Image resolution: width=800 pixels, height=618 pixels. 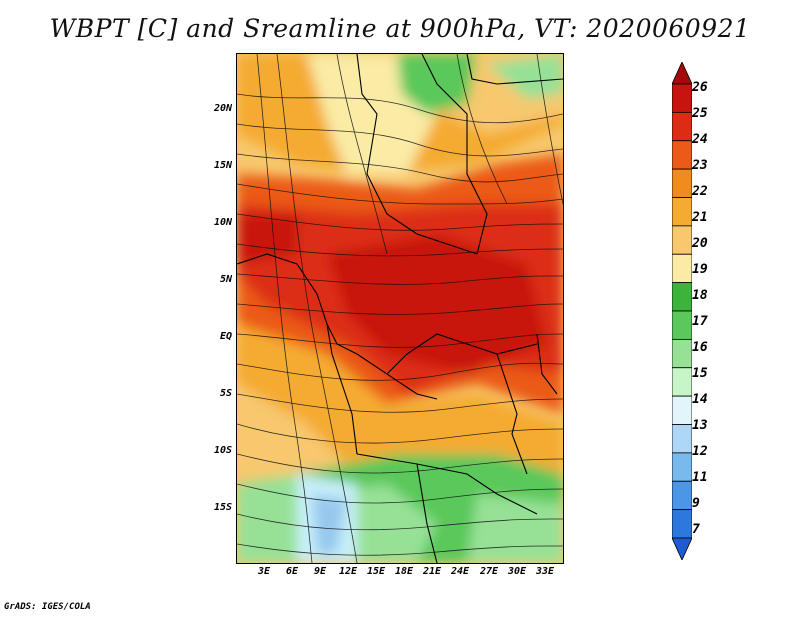 I want to click on lat-label: 15N, so click(x=222, y=165).